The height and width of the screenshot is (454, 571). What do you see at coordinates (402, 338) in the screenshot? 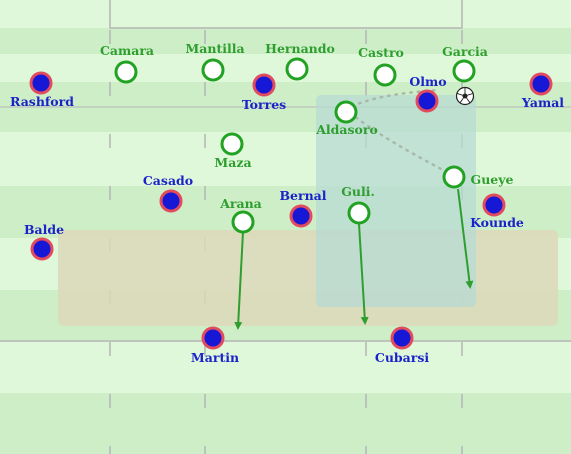
I see `player-marker-cubarsi` at bounding box center [402, 338].